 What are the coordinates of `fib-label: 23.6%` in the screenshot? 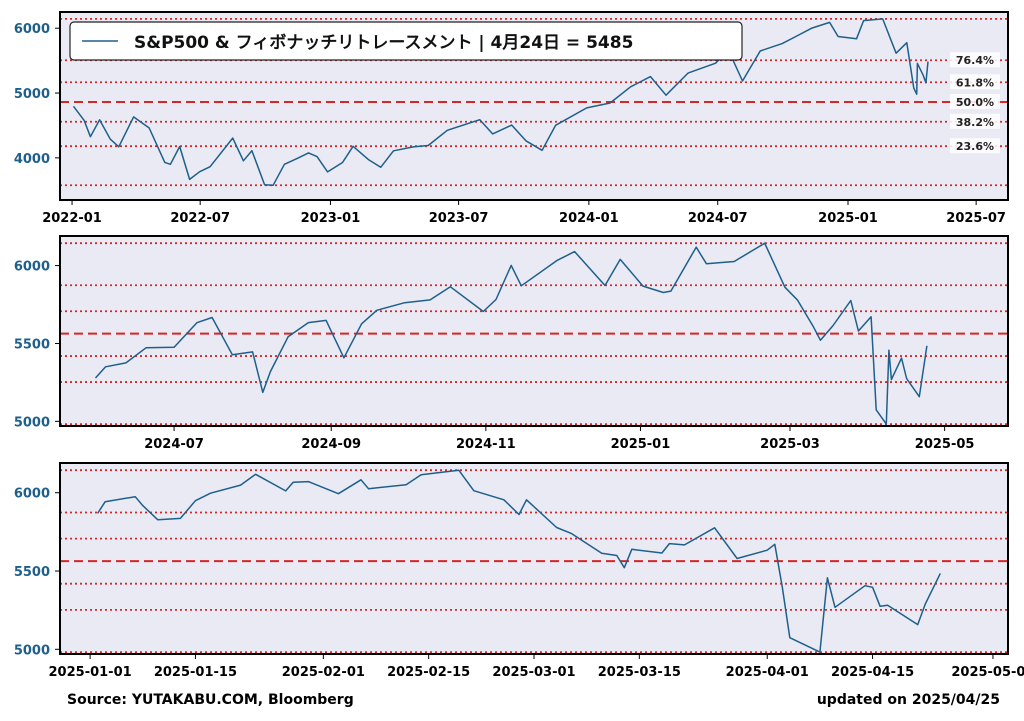 It's located at (975, 146).